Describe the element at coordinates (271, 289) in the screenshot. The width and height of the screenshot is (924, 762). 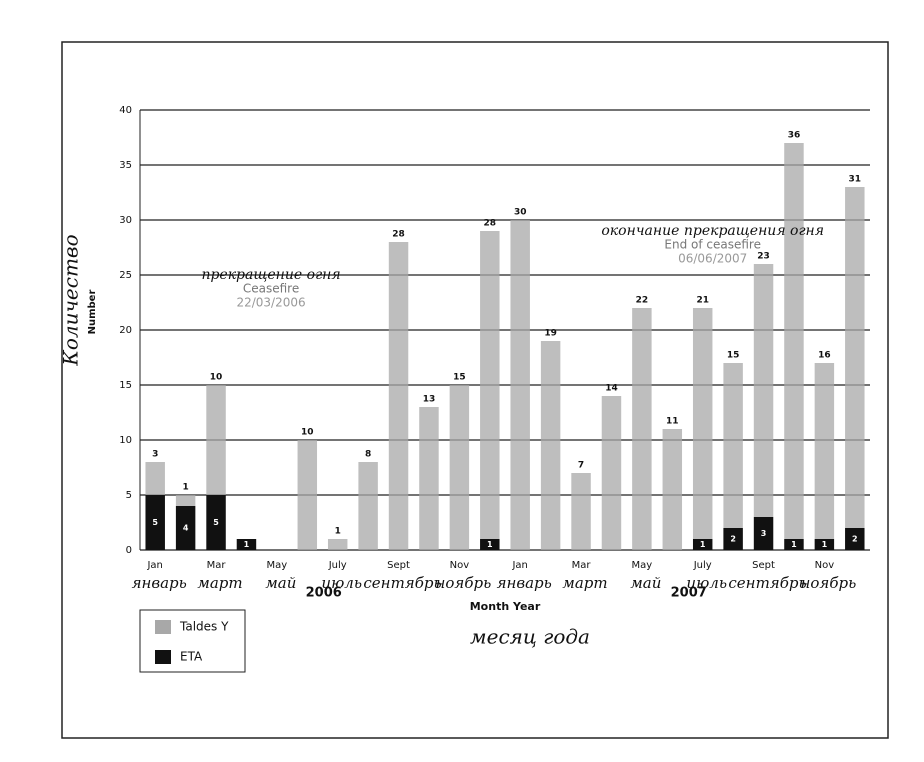
I see `annotation-text: Ceasefire` at that location.